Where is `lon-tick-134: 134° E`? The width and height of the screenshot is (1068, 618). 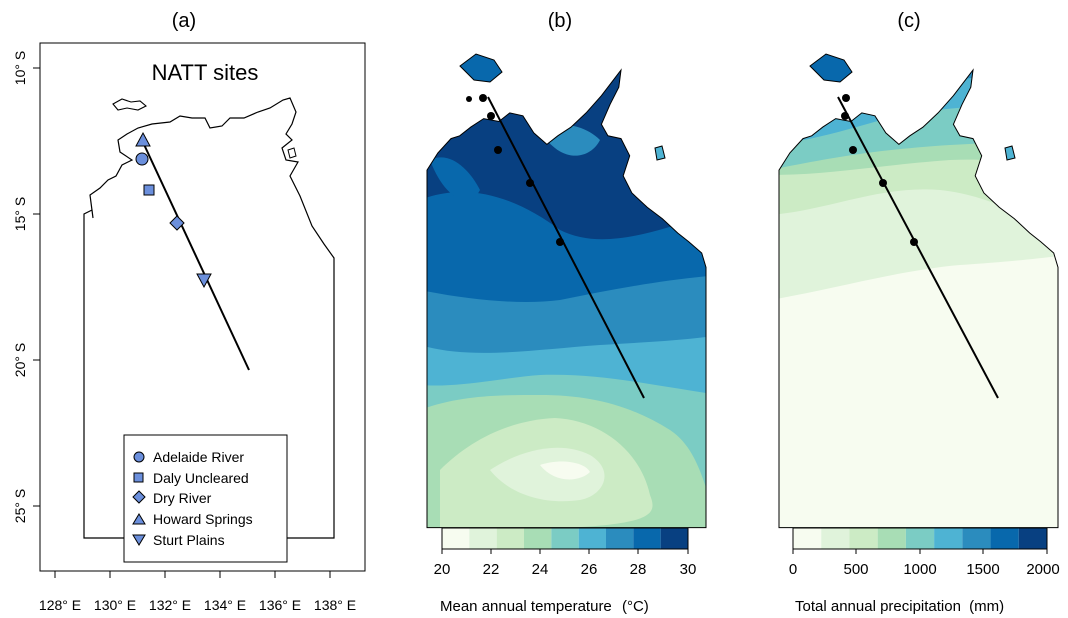
lon-tick-134: 134° E is located at coordinates (225, 605).